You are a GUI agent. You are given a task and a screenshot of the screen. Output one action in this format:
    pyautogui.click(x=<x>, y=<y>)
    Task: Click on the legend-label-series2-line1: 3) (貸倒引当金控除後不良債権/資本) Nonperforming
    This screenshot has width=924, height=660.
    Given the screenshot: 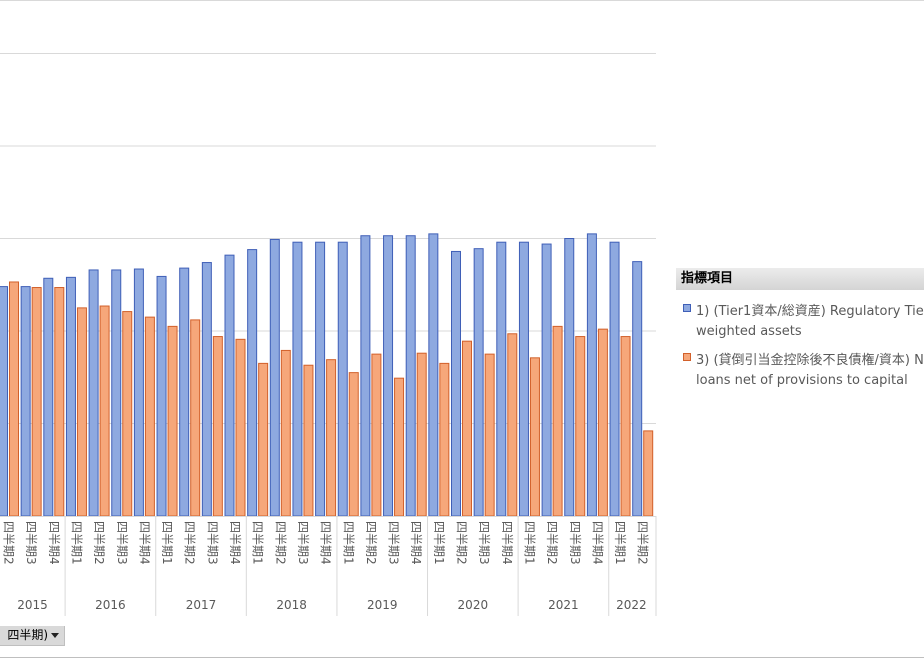 What is the action you would take?
    pyautogui.click(x=810, y=360)
    